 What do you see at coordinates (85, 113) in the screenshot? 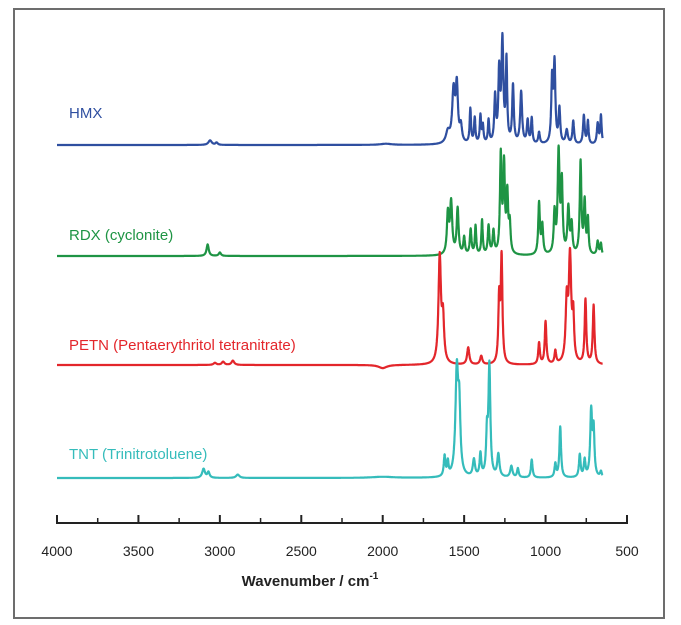
I see `series-label-1: HMX` at bounding box center [85, 113].